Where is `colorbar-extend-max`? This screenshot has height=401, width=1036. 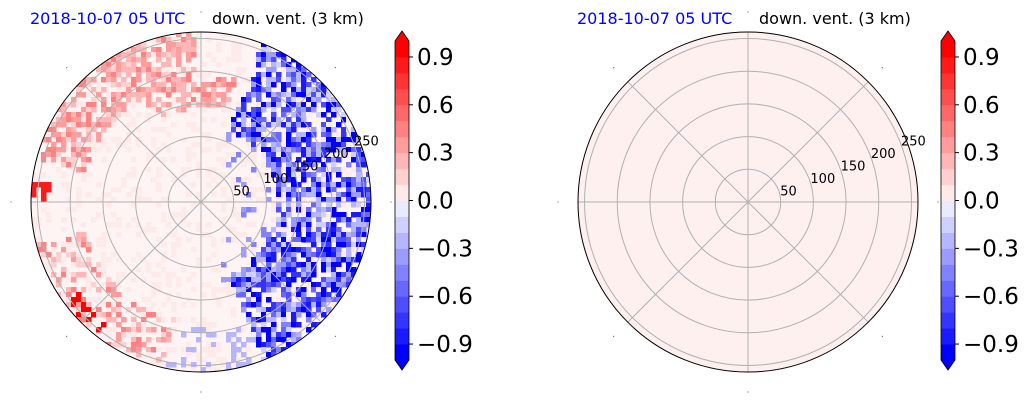 colorbar-extend-max is located at coordinates (948, 36).